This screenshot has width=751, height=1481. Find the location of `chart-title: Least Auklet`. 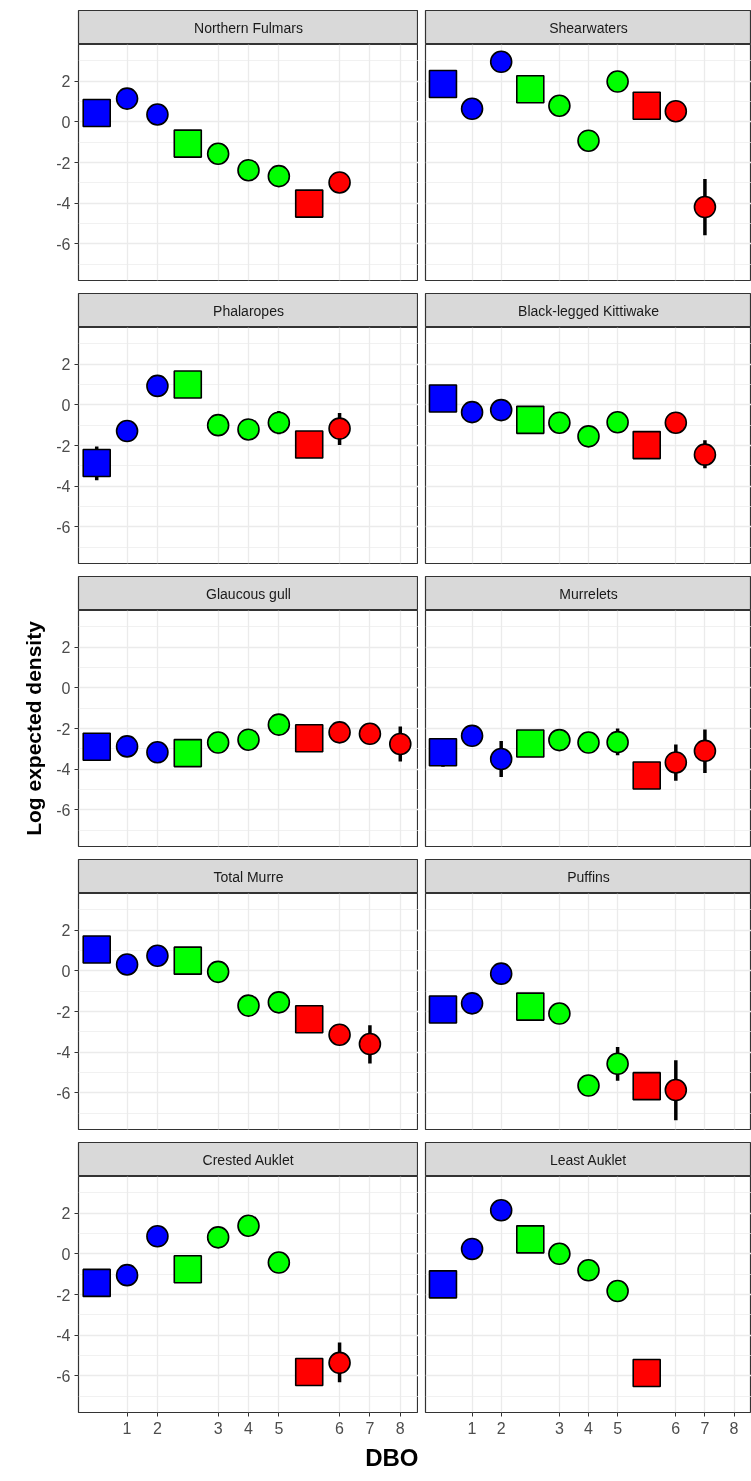

chart-title: Least Auklet is located at coordinates (588, 1159).